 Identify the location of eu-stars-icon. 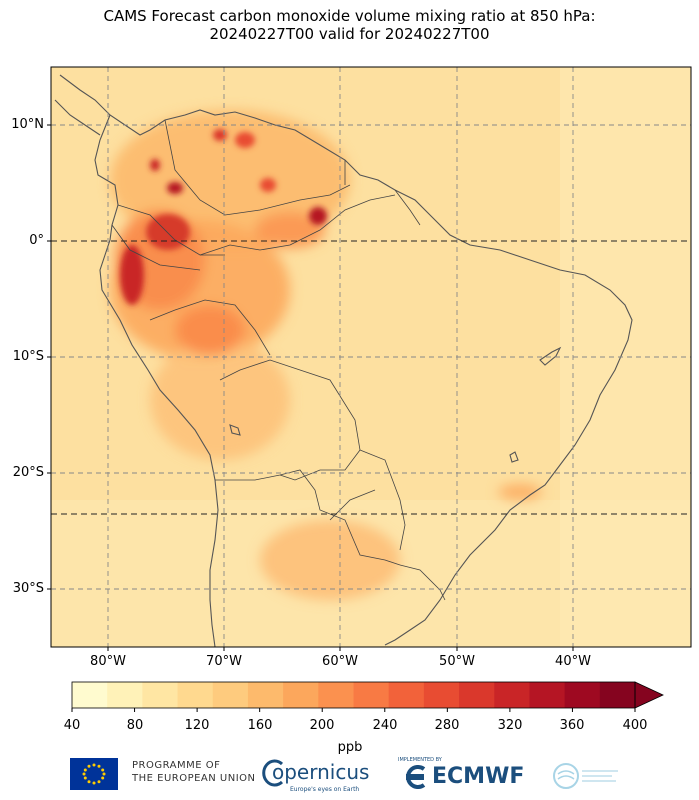
(94, 774).